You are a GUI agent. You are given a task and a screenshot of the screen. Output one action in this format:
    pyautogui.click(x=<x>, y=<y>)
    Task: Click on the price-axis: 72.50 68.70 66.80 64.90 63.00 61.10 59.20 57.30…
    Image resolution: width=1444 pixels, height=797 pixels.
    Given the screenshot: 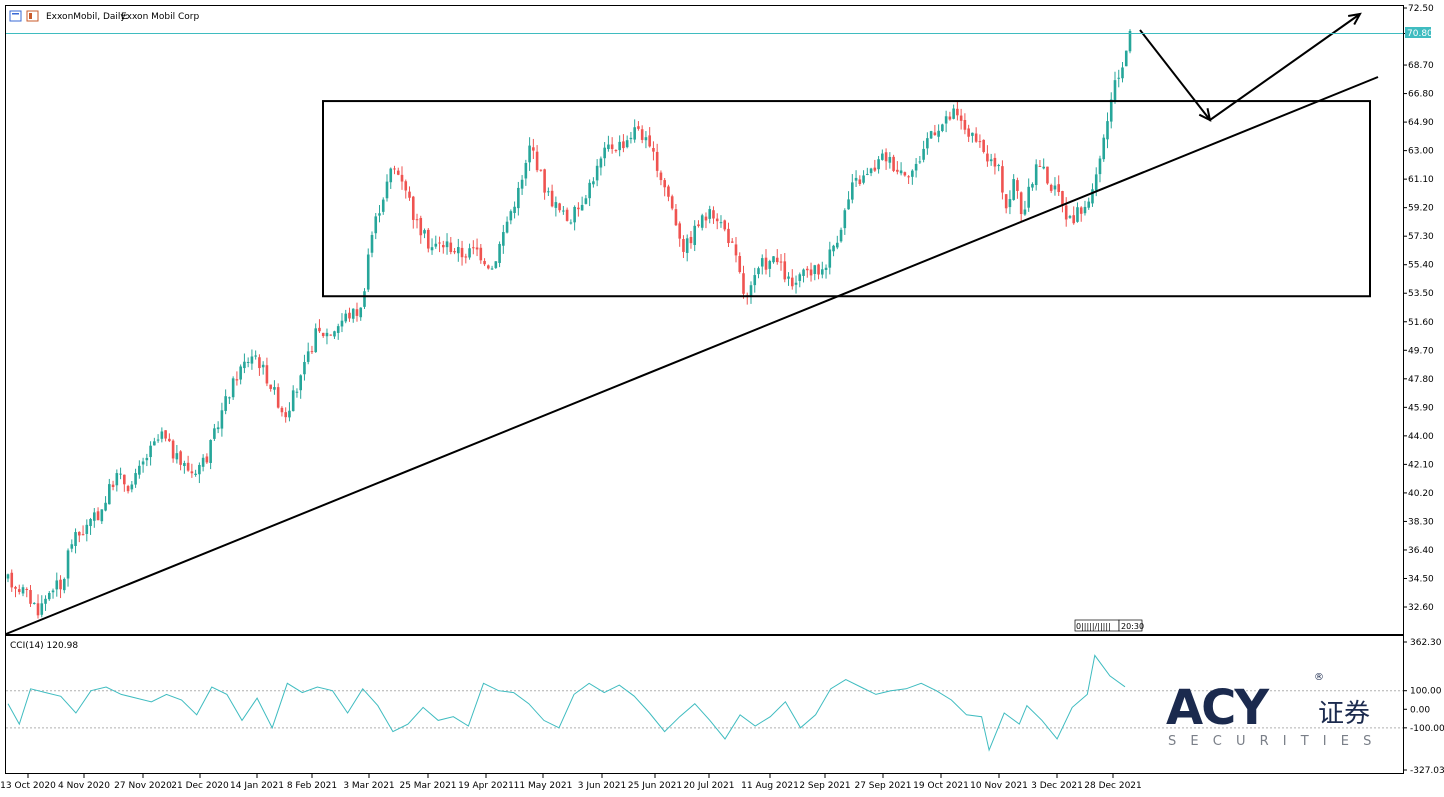 What is the action you would take?
    pyautogui.click(x=1418, y=308)
    